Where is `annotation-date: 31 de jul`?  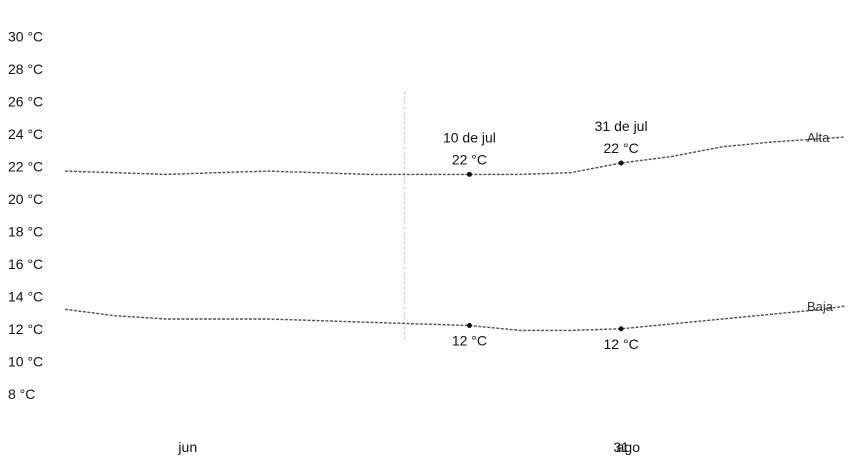 annotation-date: 31 de jul is located at coordinates (621, 126).